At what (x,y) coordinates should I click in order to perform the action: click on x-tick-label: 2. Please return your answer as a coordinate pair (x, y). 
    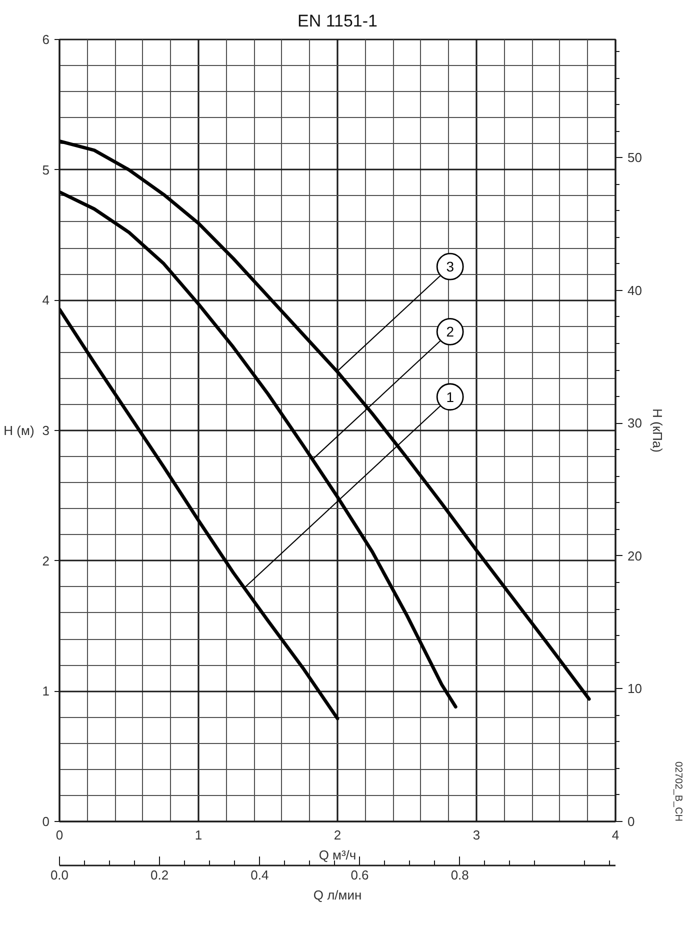
    Looking at the image, I should click on (338, 835).